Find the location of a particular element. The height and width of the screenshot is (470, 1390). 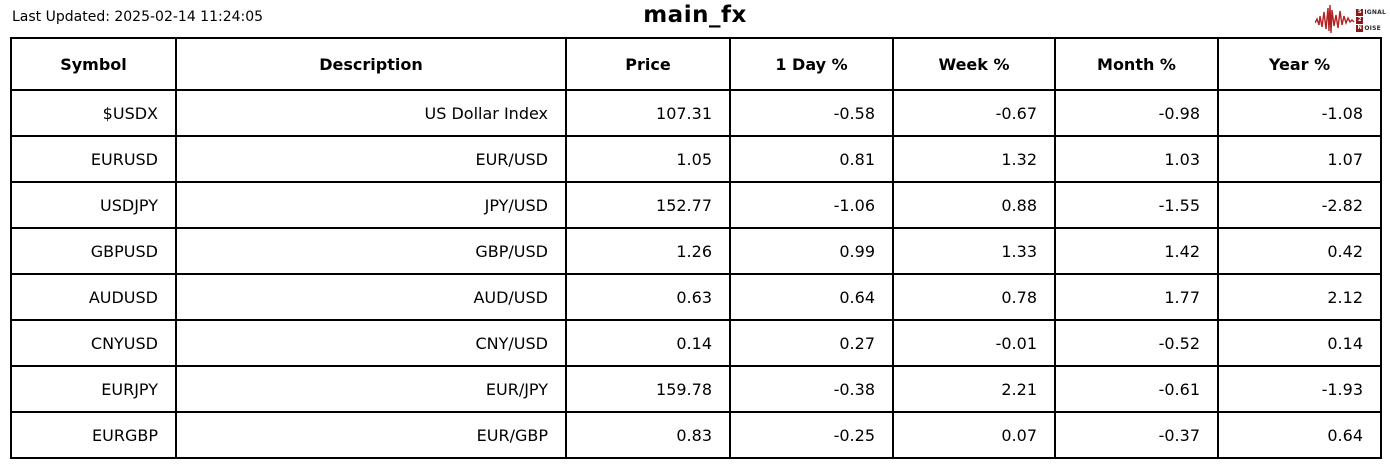

change-cell-1day: -0.25 is located at coordinates (811, 435).